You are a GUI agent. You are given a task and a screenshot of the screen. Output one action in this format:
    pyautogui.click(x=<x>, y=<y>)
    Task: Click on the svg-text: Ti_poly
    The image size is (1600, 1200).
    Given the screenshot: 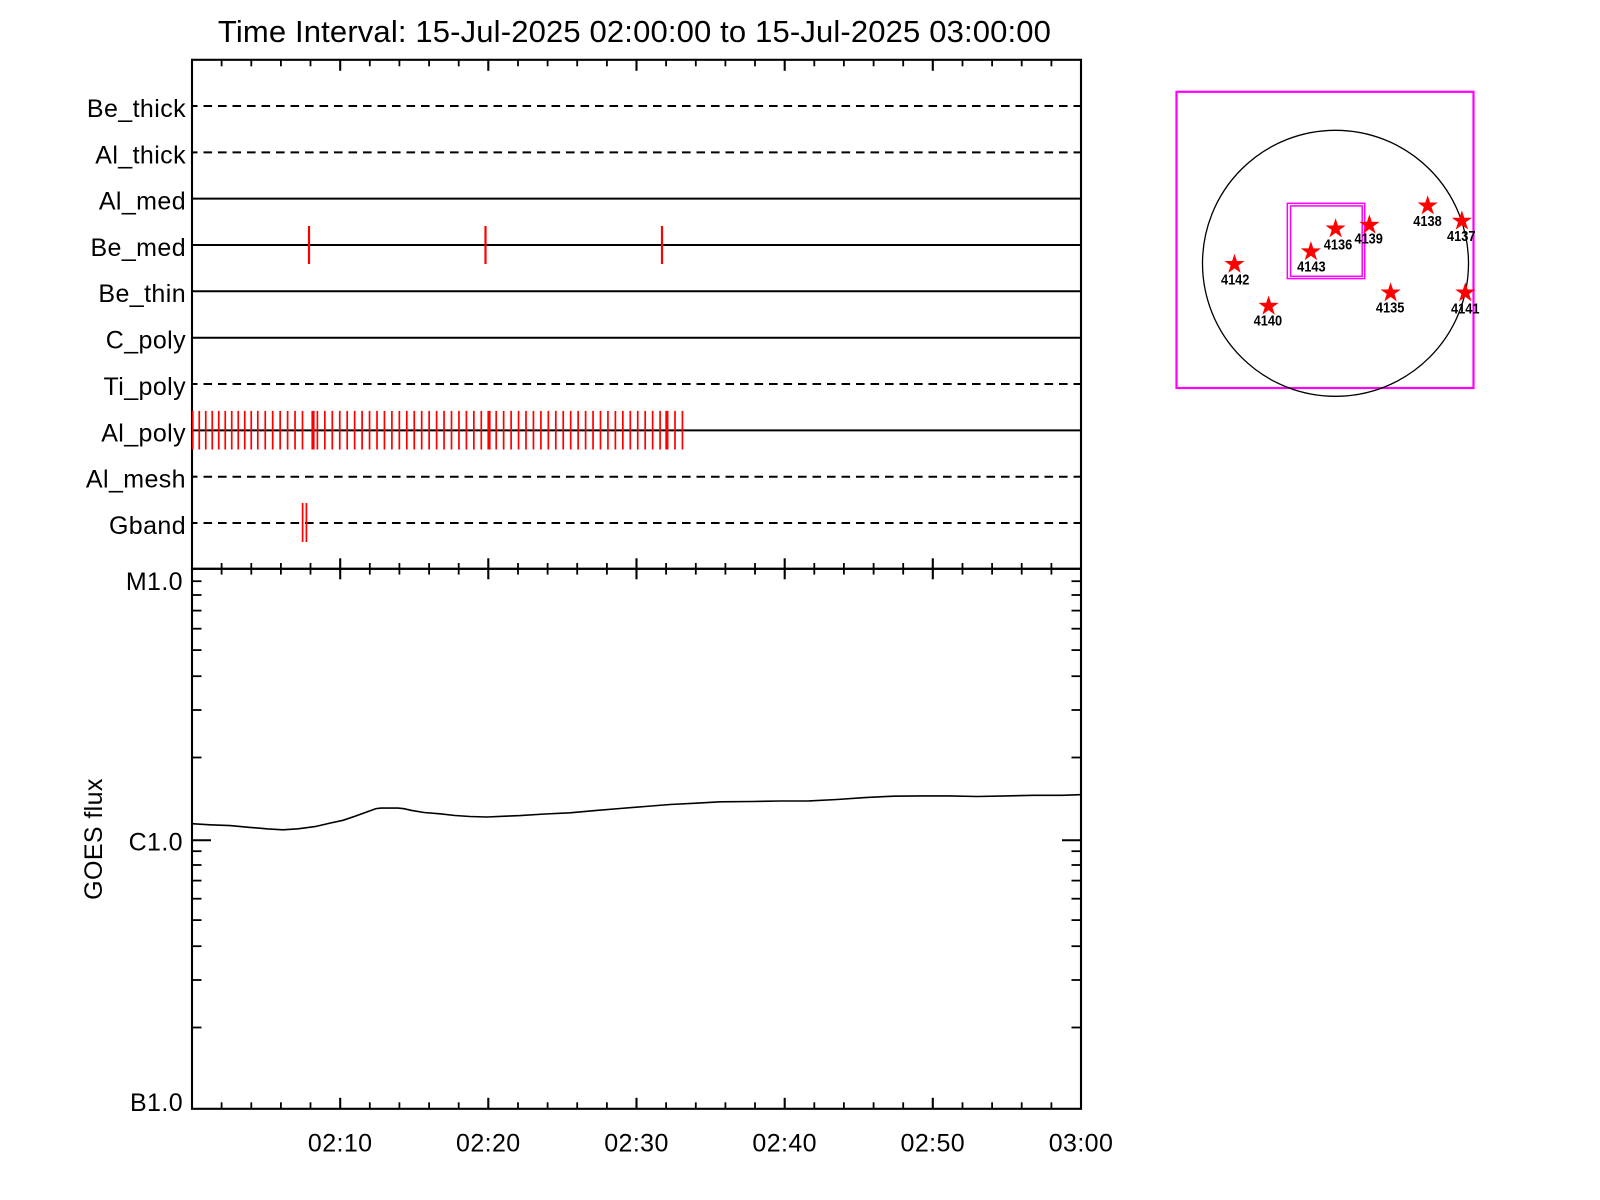 What is the action you would take?
    pyautogui.click(x=145, y=387)
    